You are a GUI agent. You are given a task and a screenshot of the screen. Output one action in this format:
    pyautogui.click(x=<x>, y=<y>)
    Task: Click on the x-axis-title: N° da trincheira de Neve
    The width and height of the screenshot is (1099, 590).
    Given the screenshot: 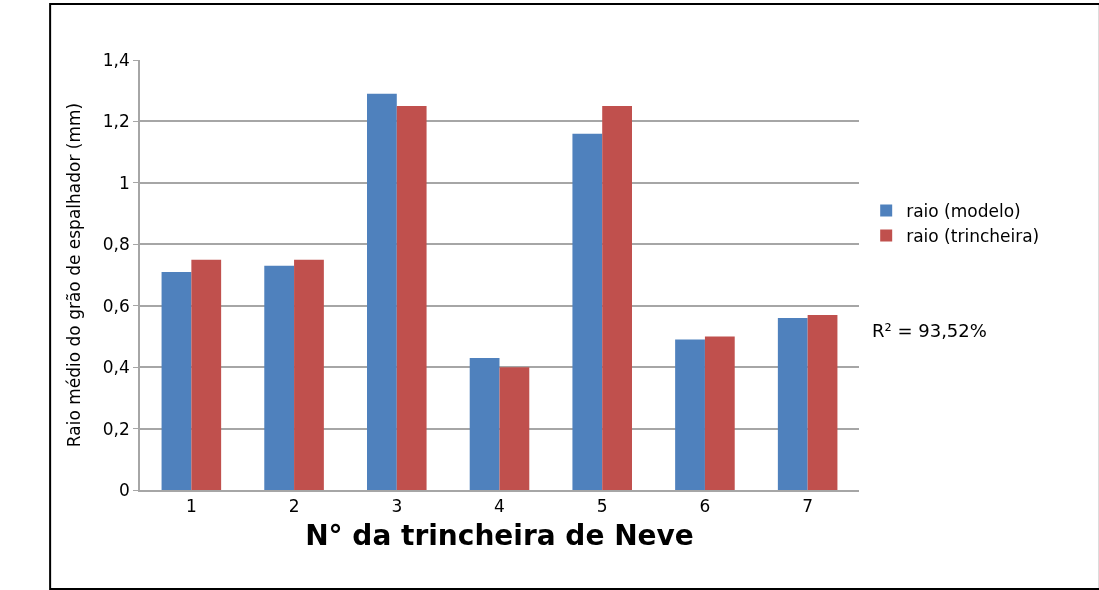 What is the action you would take?
    pyautogui.click(x=499, y=535)
    